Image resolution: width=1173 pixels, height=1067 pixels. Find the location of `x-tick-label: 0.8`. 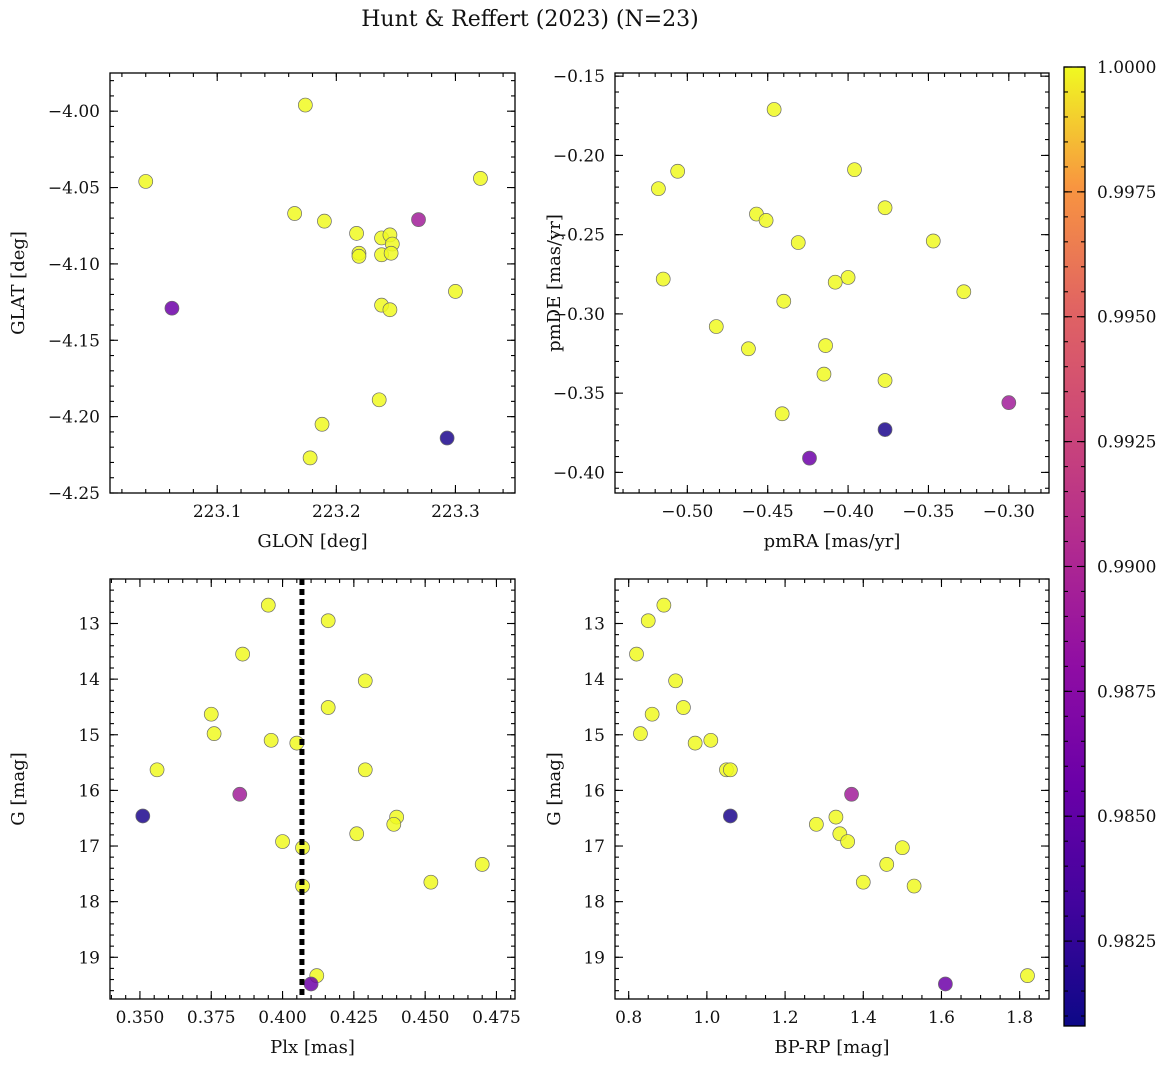

x-tick-label: 0.8 is located at coordinates (628, 1018).